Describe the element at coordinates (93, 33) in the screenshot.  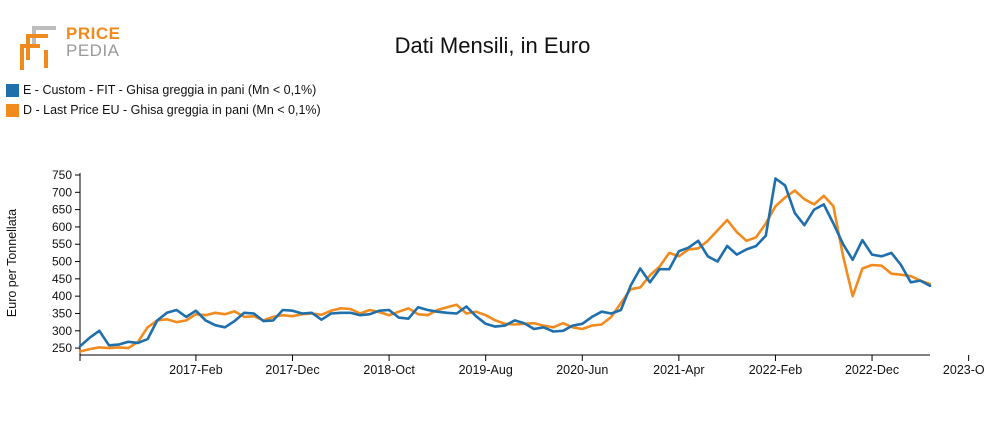
I see `logo-text-price: PRICE` at that location.